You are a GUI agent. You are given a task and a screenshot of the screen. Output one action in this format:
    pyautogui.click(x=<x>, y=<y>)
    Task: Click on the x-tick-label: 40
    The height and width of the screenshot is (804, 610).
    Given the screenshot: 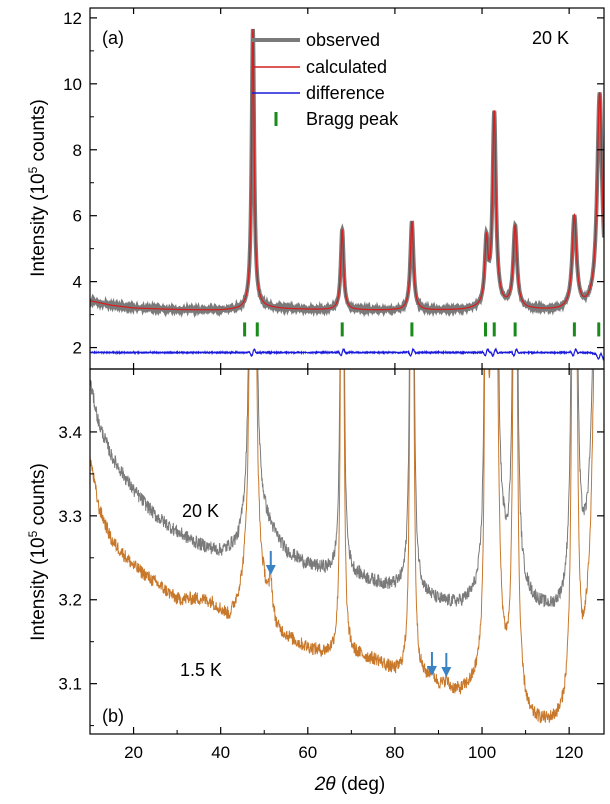 What is the action you would take?
    pyautogui.click(x=220, y=752)
    